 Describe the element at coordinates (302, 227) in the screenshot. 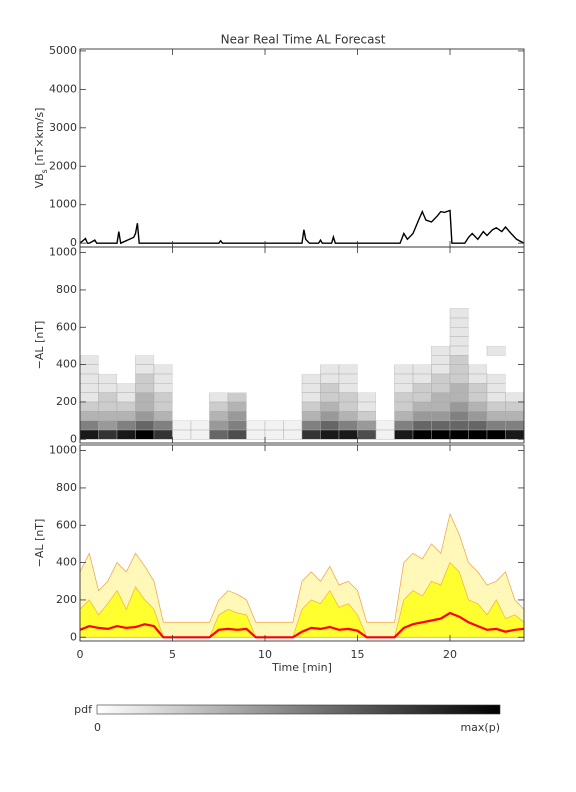

I see `vbs-line` at that location.